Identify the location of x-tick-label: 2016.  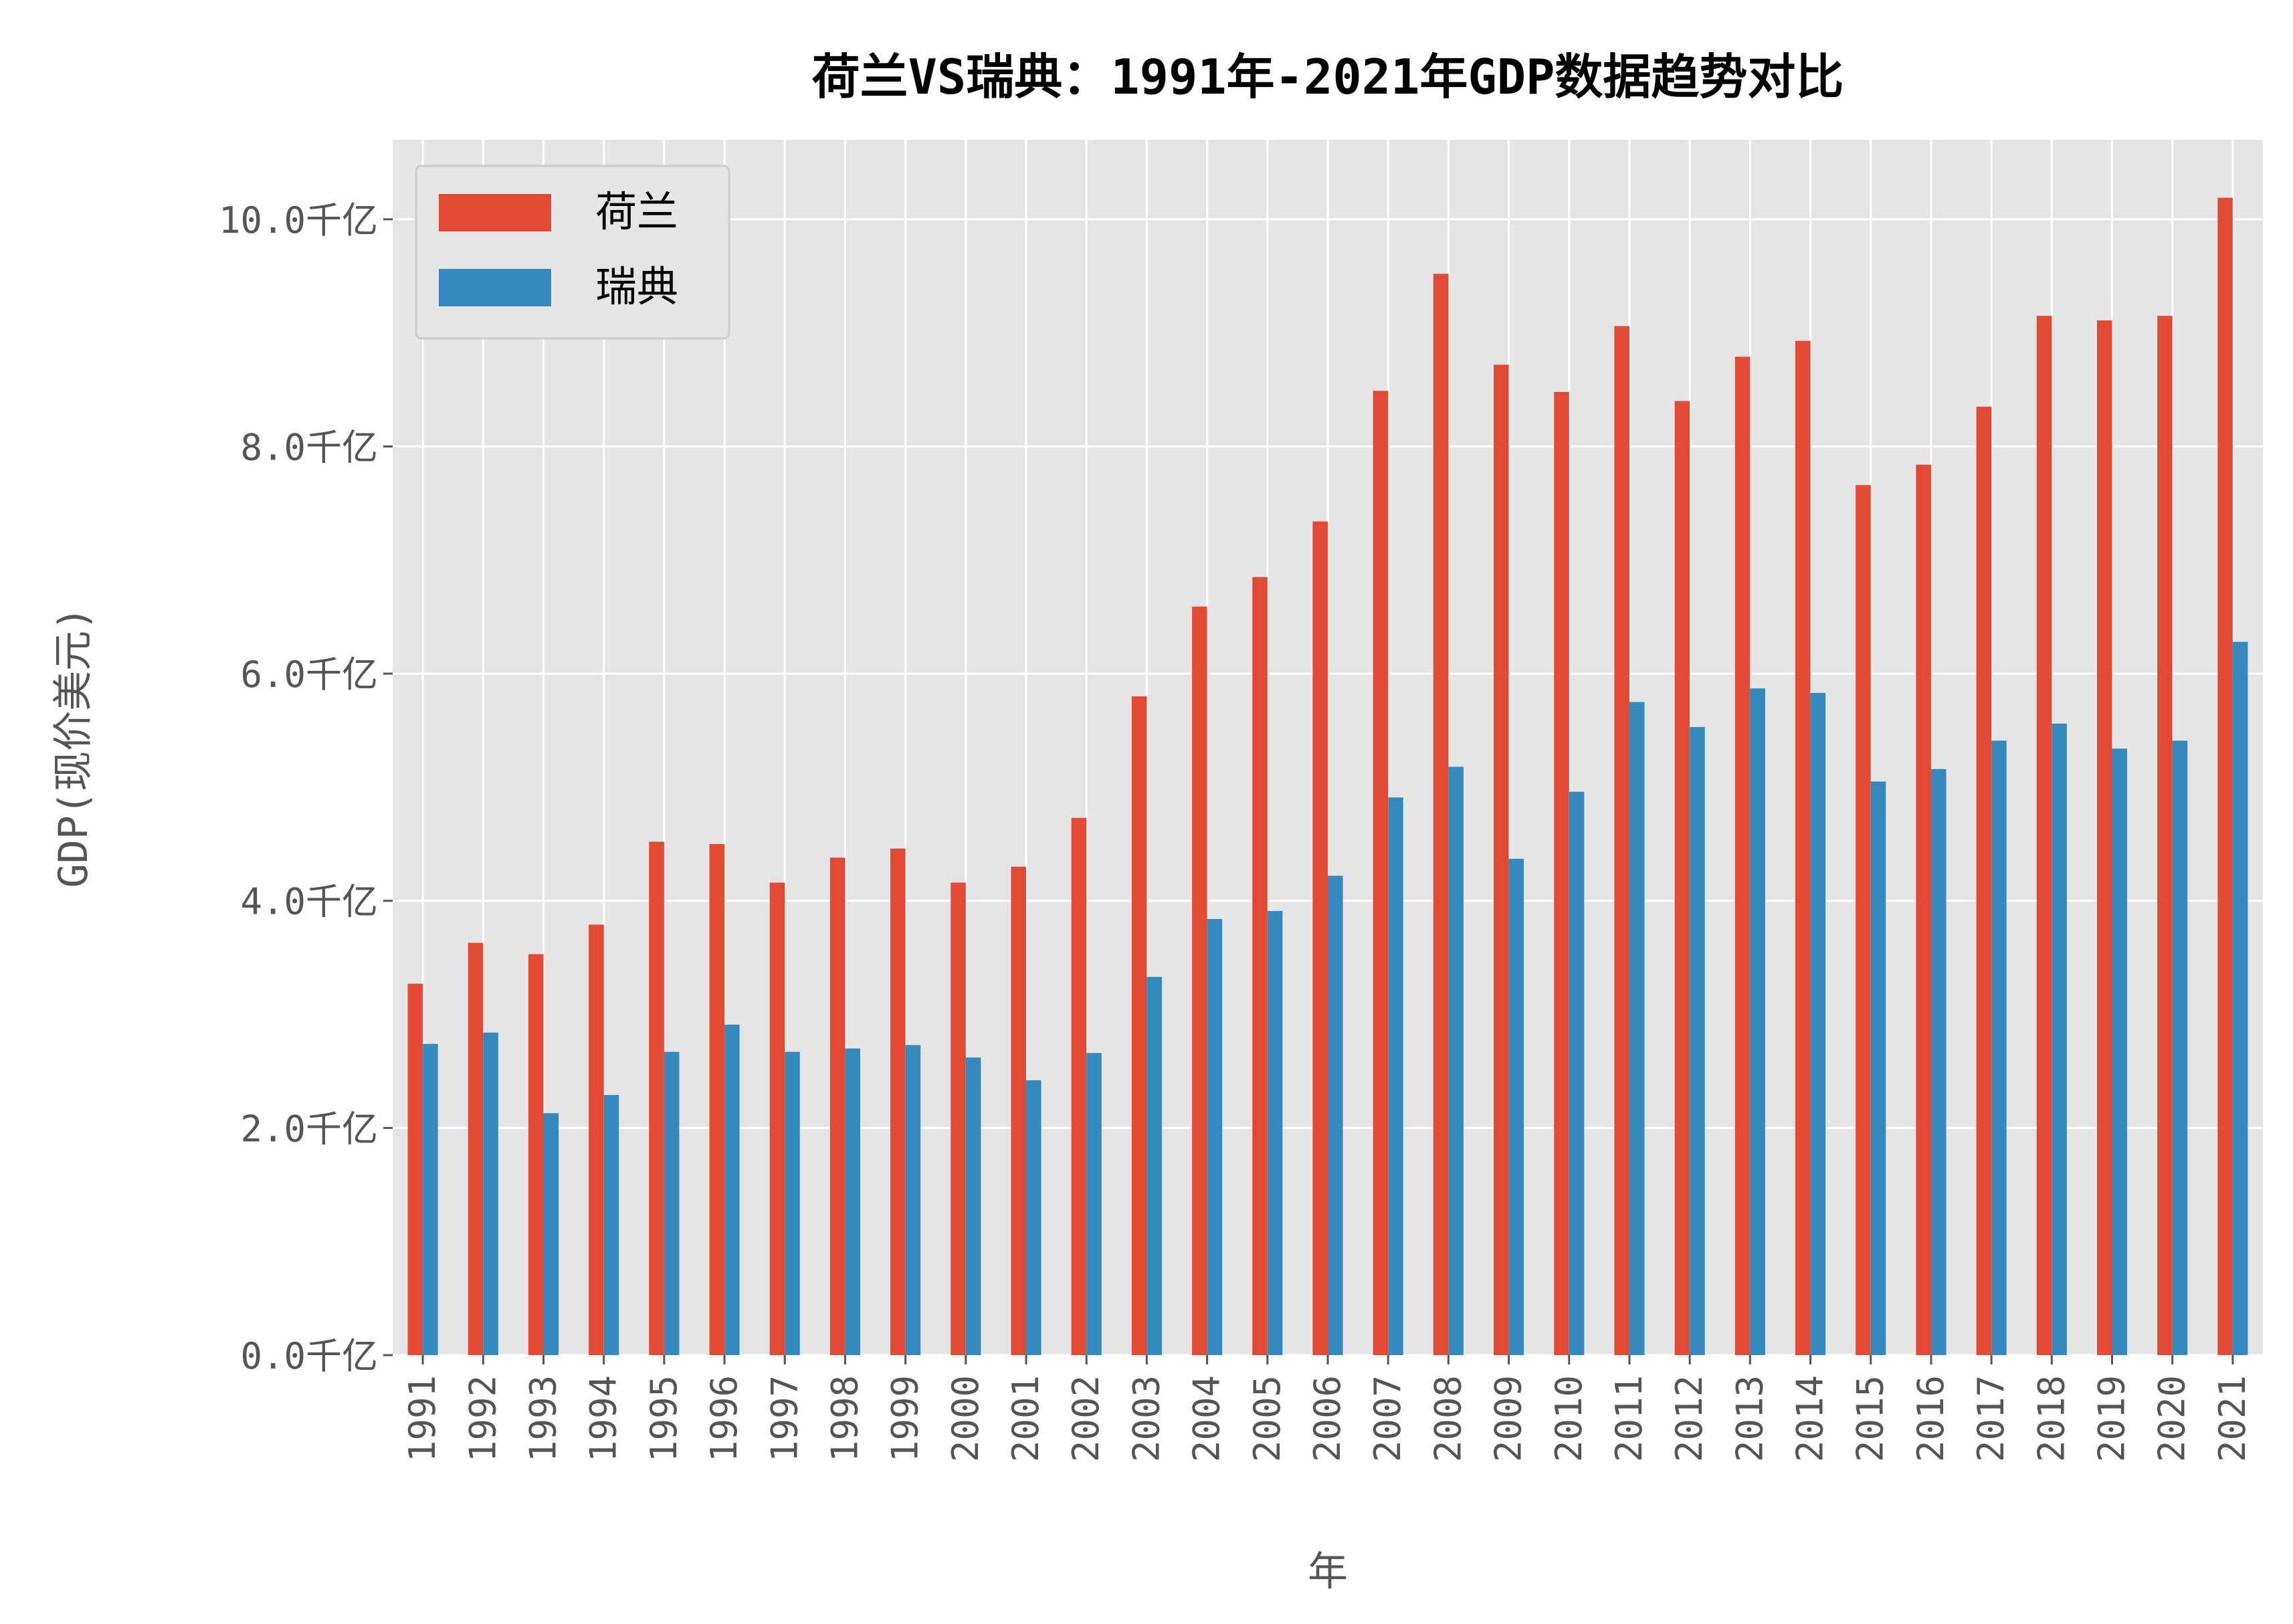
(1931, 1418).